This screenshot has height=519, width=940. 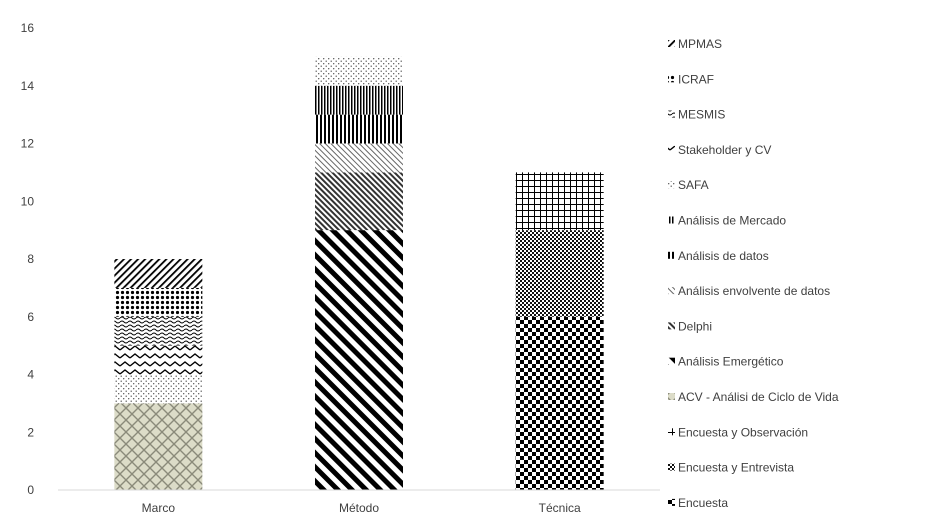 I want to click on y-axis: 0 2 4 6 8 10 12 14 16, so click(x=28, y=259).